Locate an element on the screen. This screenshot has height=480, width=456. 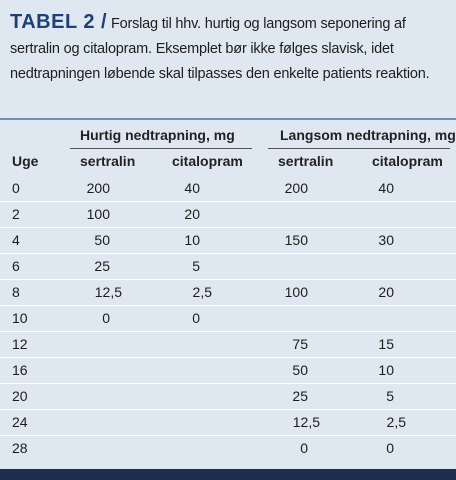
bottom-bar is located at coordinates (228, 474).